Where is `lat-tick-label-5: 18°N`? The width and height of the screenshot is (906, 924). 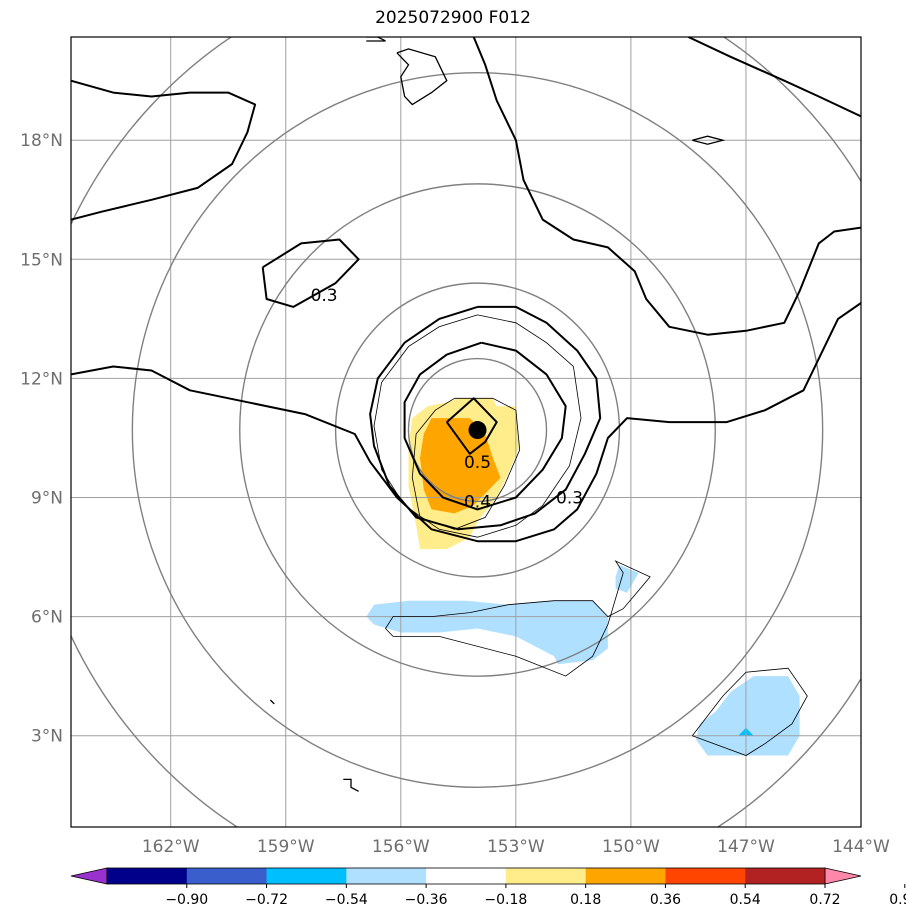
lat-tick-label-5: 18°N is located at coordinates (41, 141).